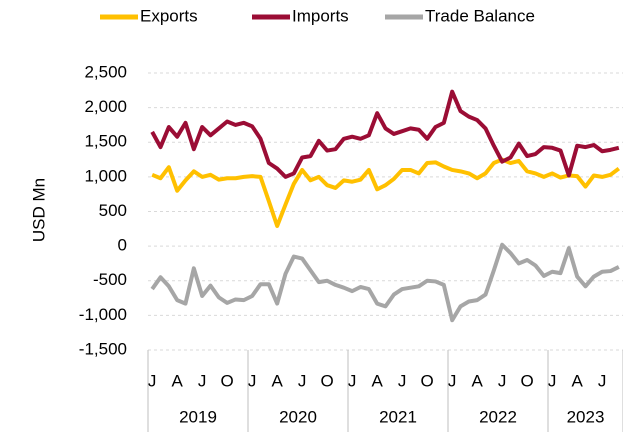  What do you see at coordinates (298, 416) in the screenshot?
I see `year-label: 2020` at bounding box center [298, 416].